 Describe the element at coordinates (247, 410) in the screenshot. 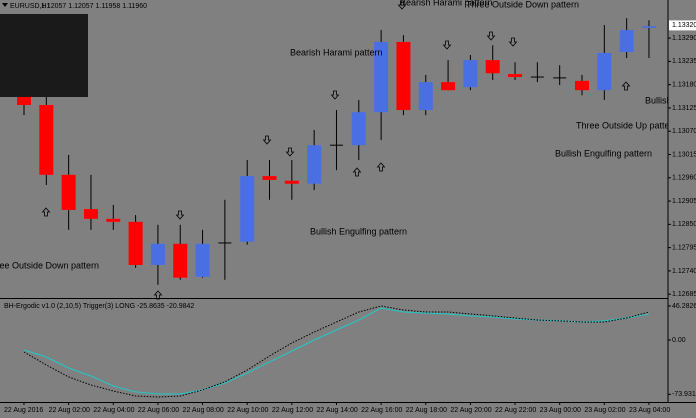

I see `x-tick-label: 22 Aug 10:00` at that location.